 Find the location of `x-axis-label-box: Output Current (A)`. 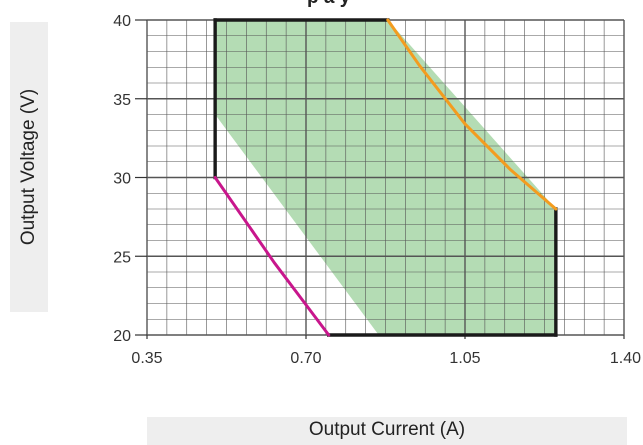

x-axis-label-box: Output Current (A) is located at coordinates (387, 431).